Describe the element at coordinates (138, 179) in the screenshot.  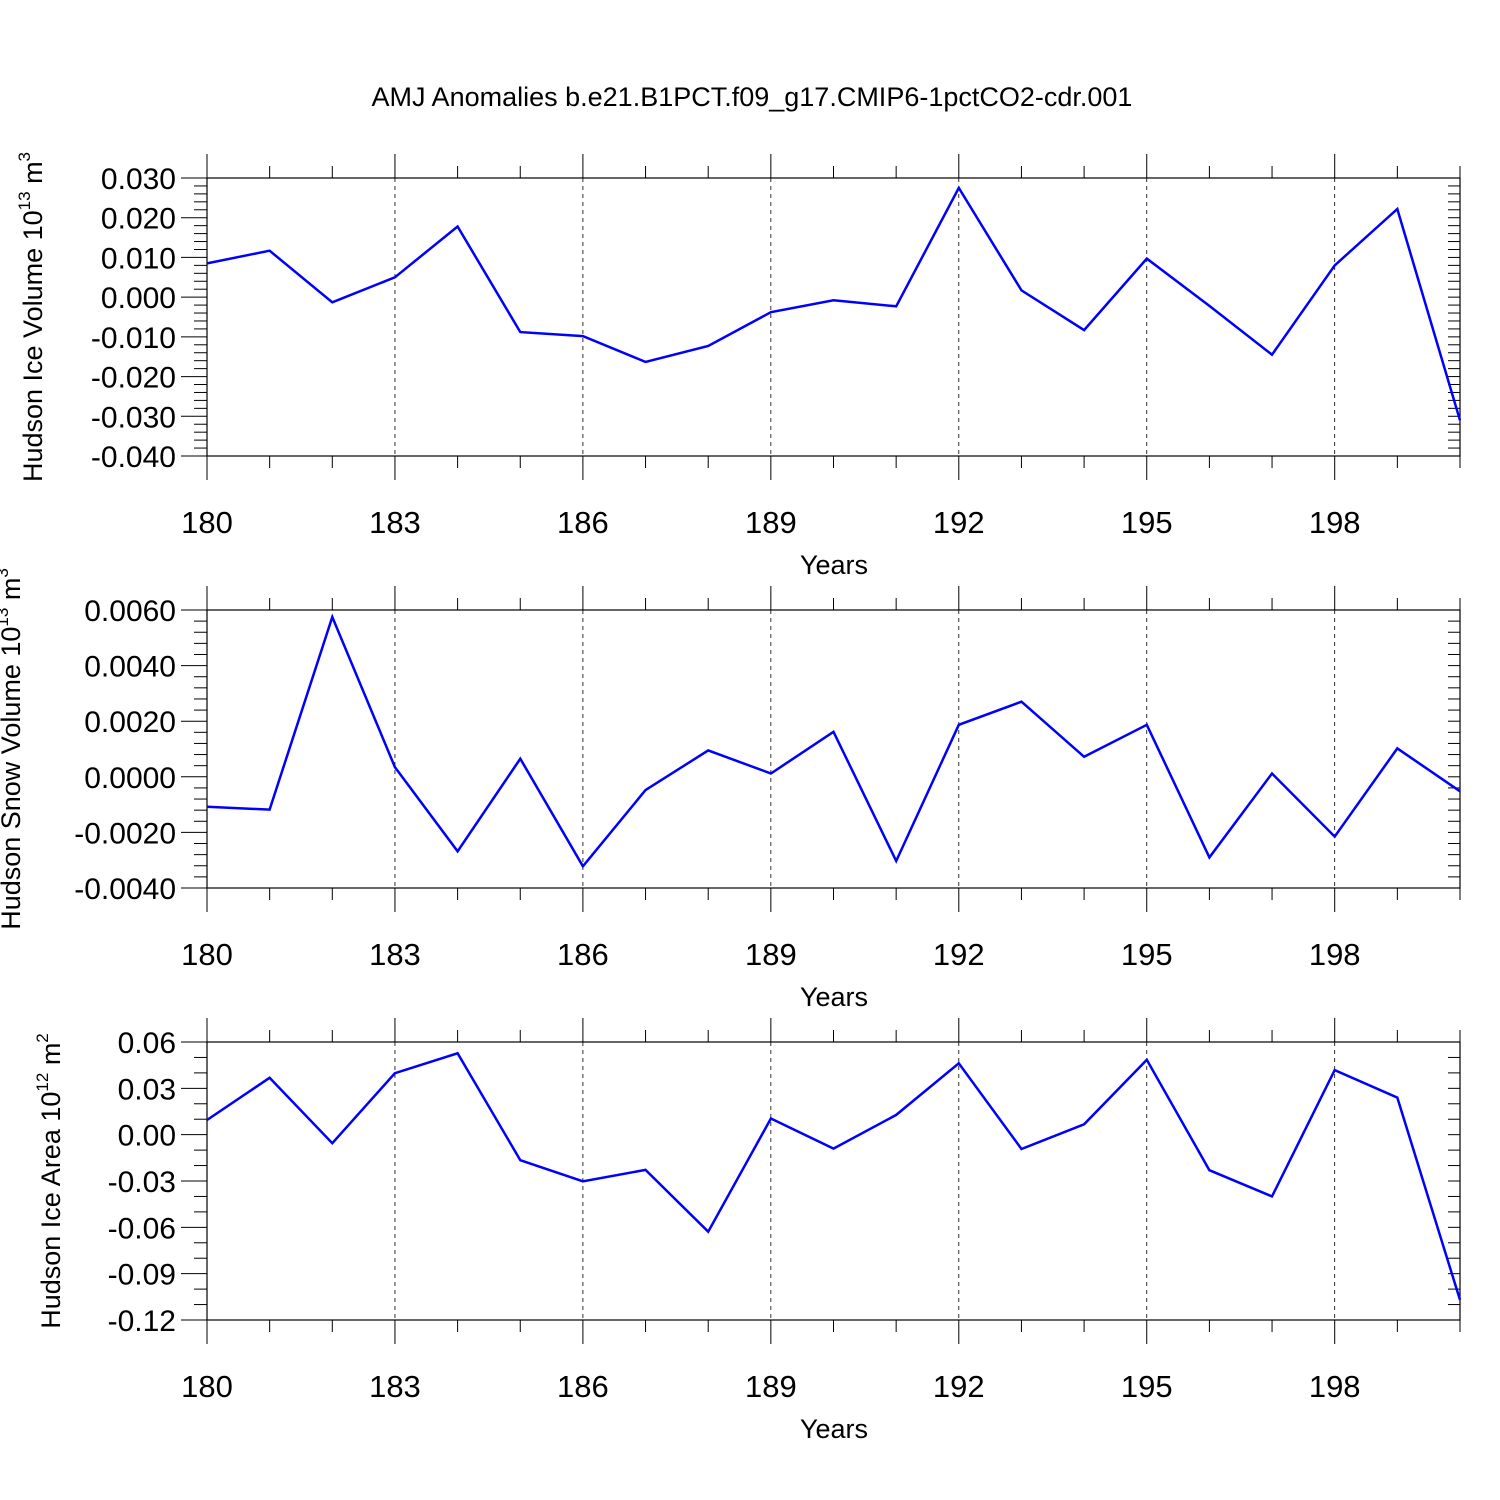
I see `y-tick-label: 0.030` at that location.